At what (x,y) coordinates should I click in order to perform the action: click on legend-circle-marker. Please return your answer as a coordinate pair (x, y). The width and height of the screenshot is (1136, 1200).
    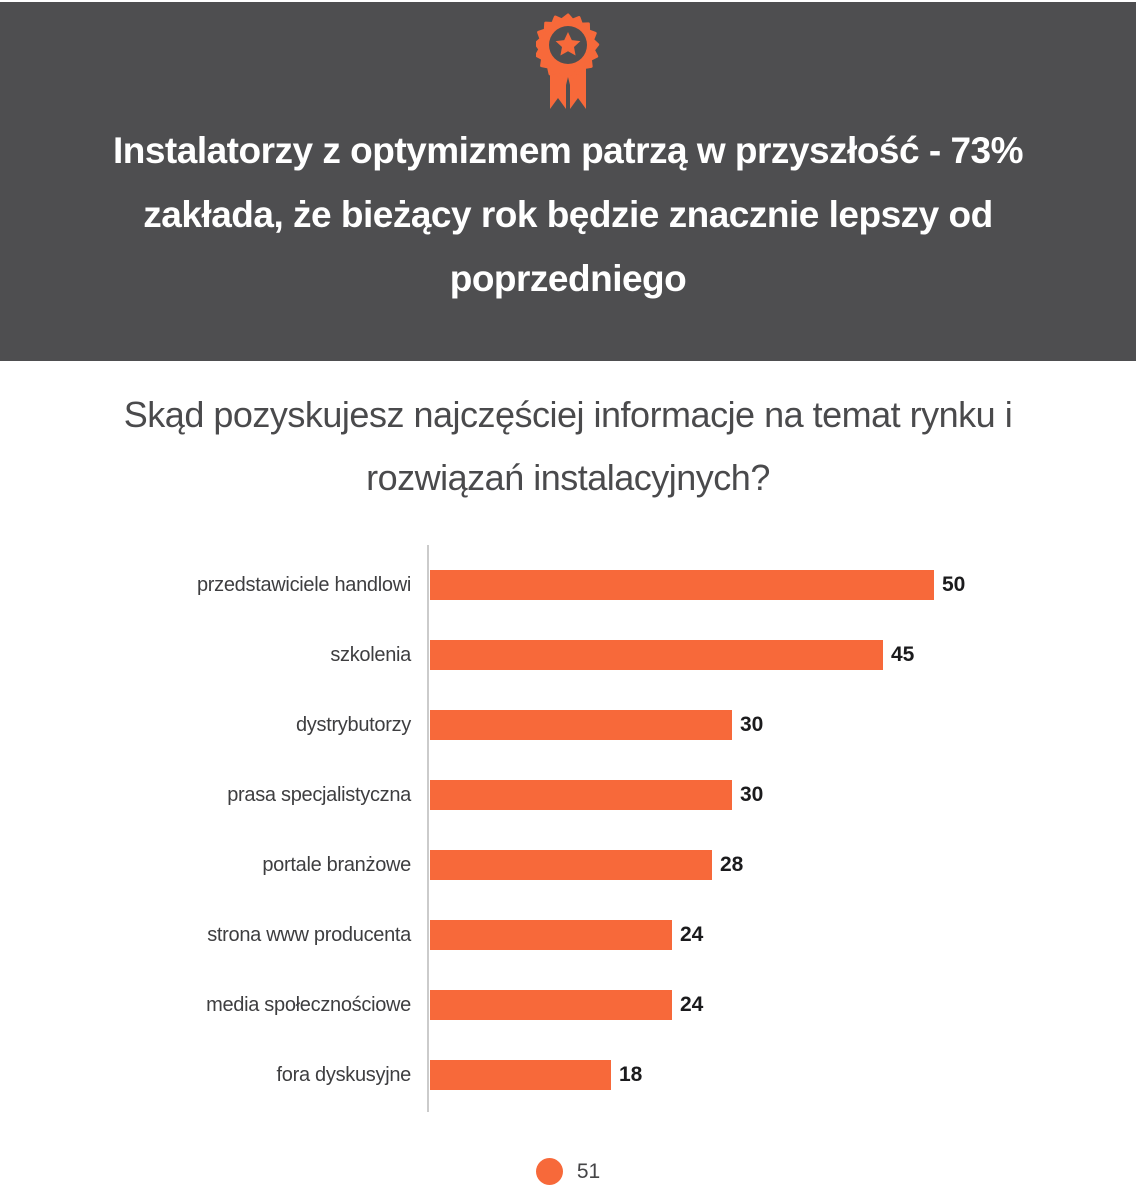
    Looking at the image, I should click on (549, 1171).